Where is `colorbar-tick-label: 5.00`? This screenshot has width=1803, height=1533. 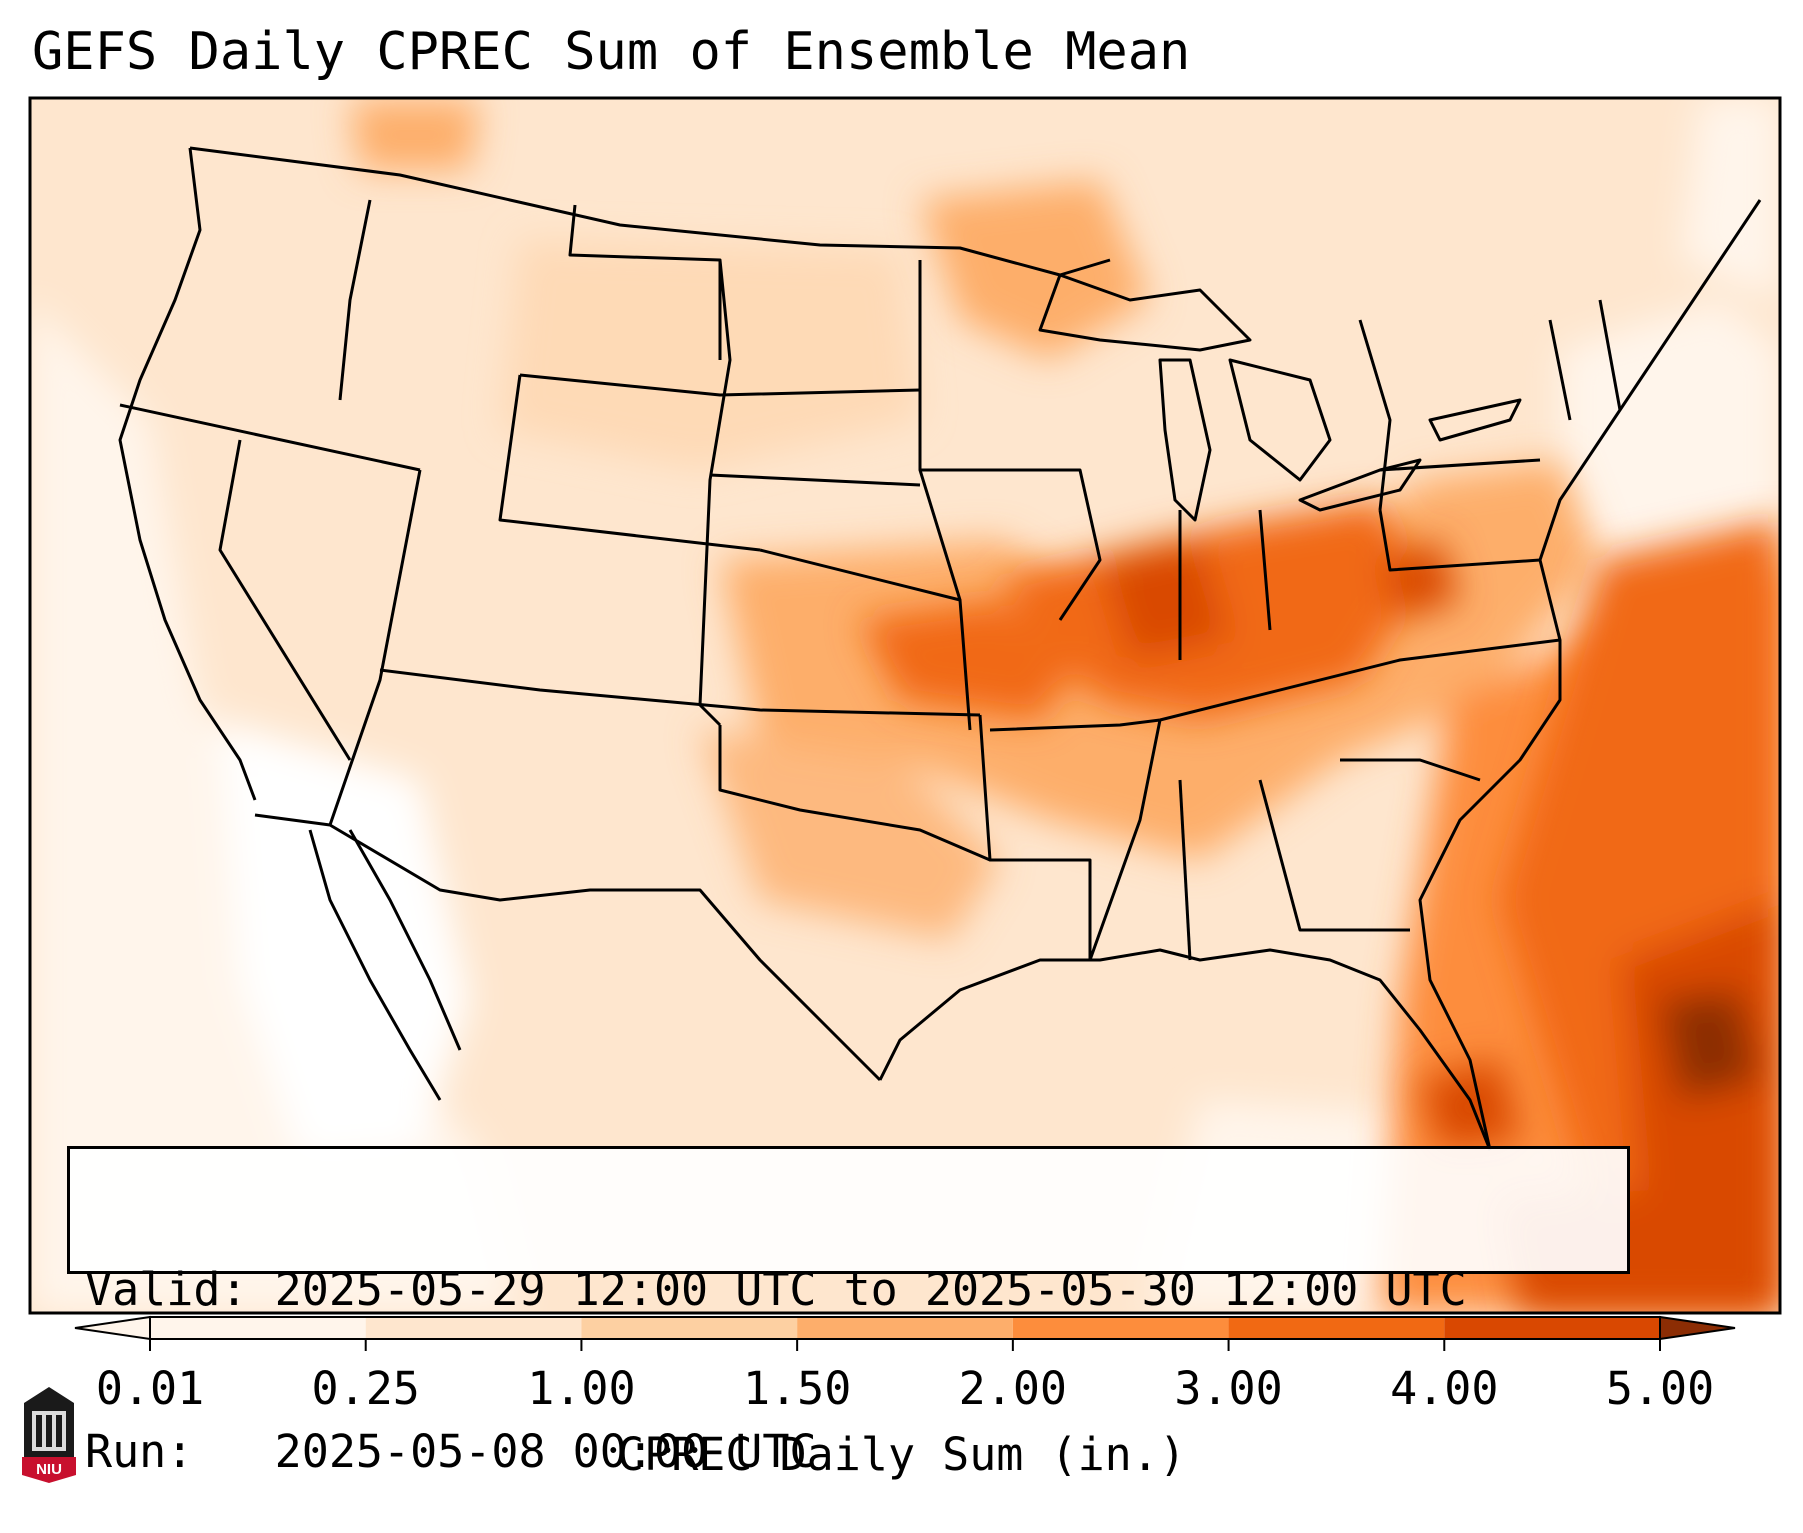 colorbar-tick-label: 5.00 is located at coordinates (1660, 1388).